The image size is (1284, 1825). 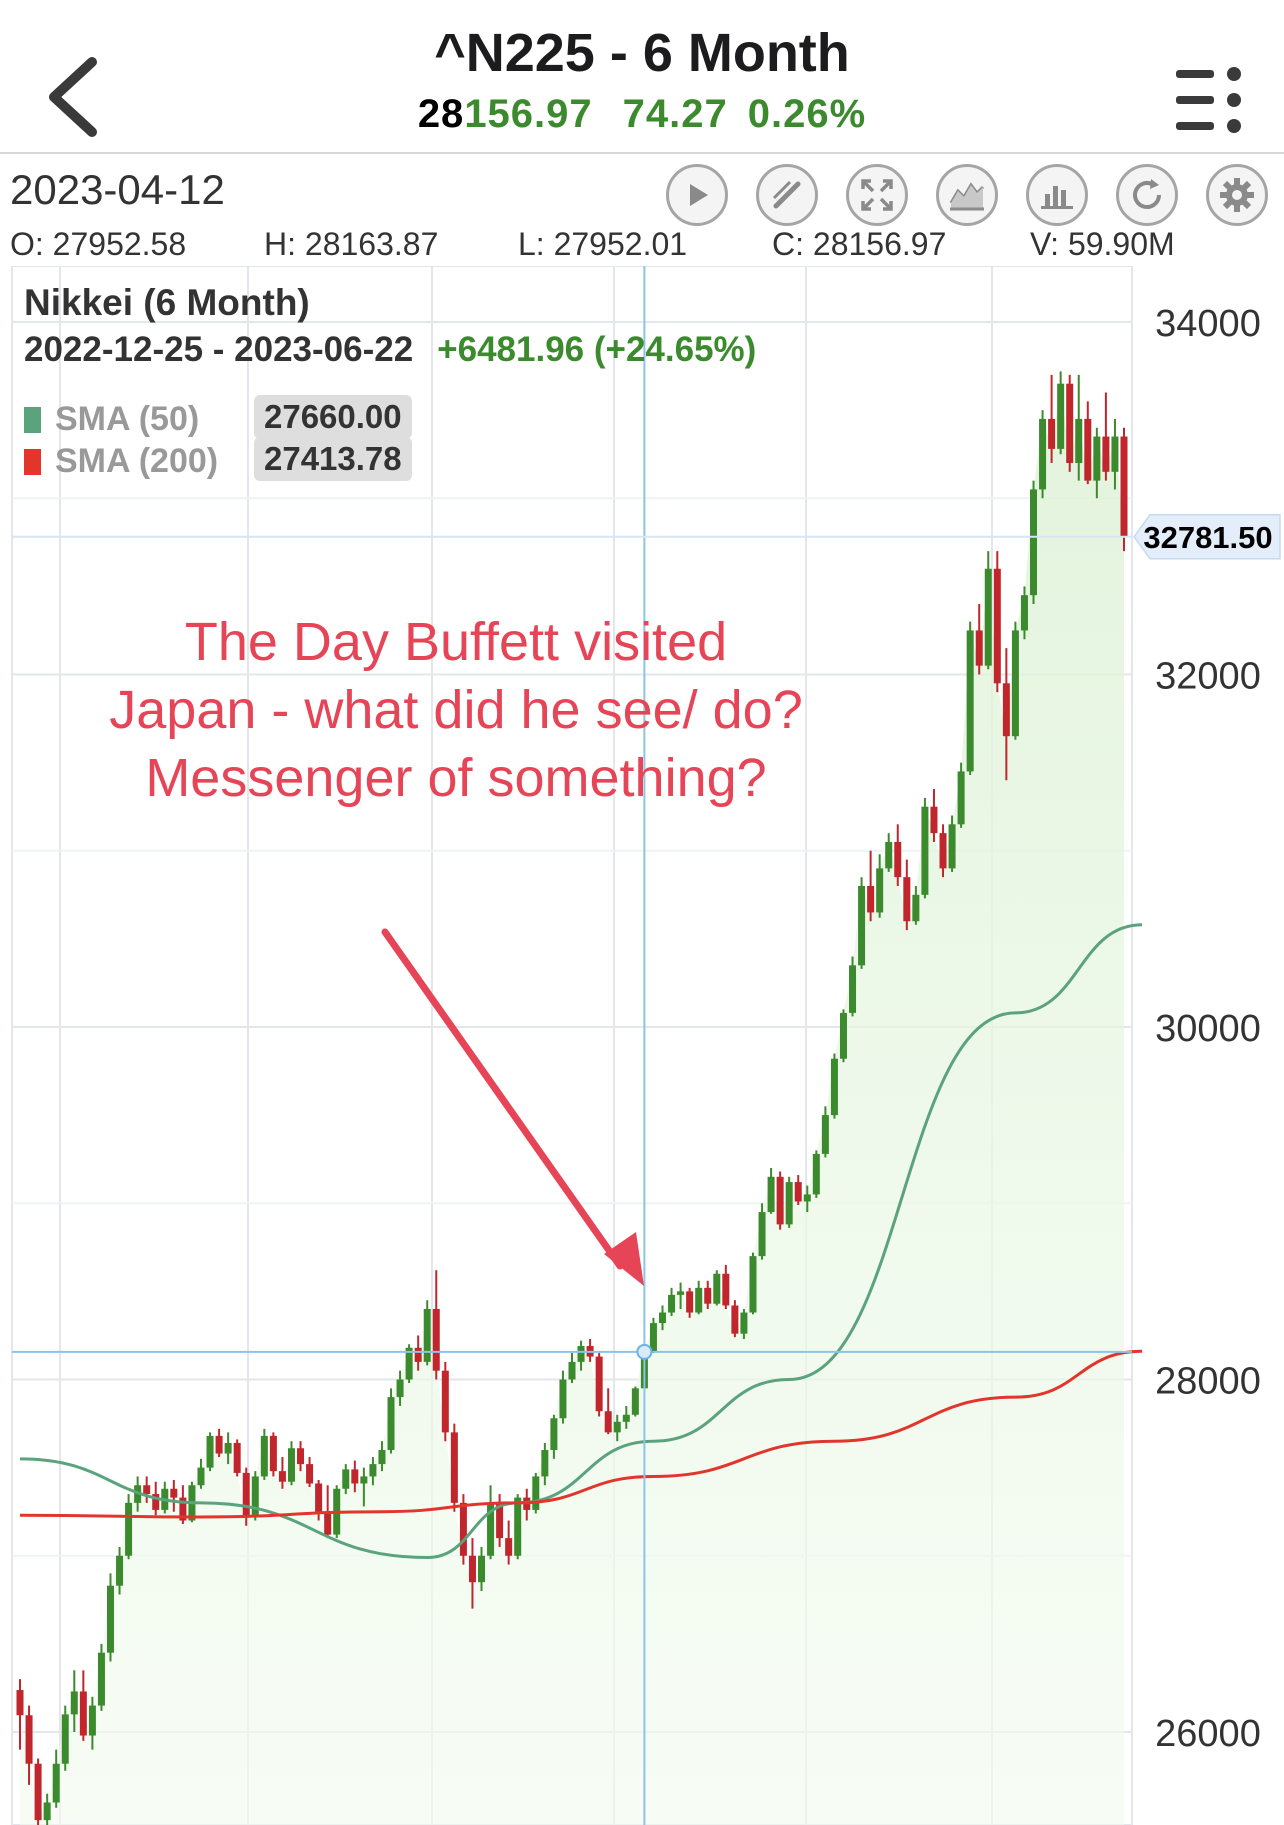 What do you see at coordinates (603, 244) in the screenshot?
I see `ohlc-low: L: 27952.01` at bounding box center [603, 244].